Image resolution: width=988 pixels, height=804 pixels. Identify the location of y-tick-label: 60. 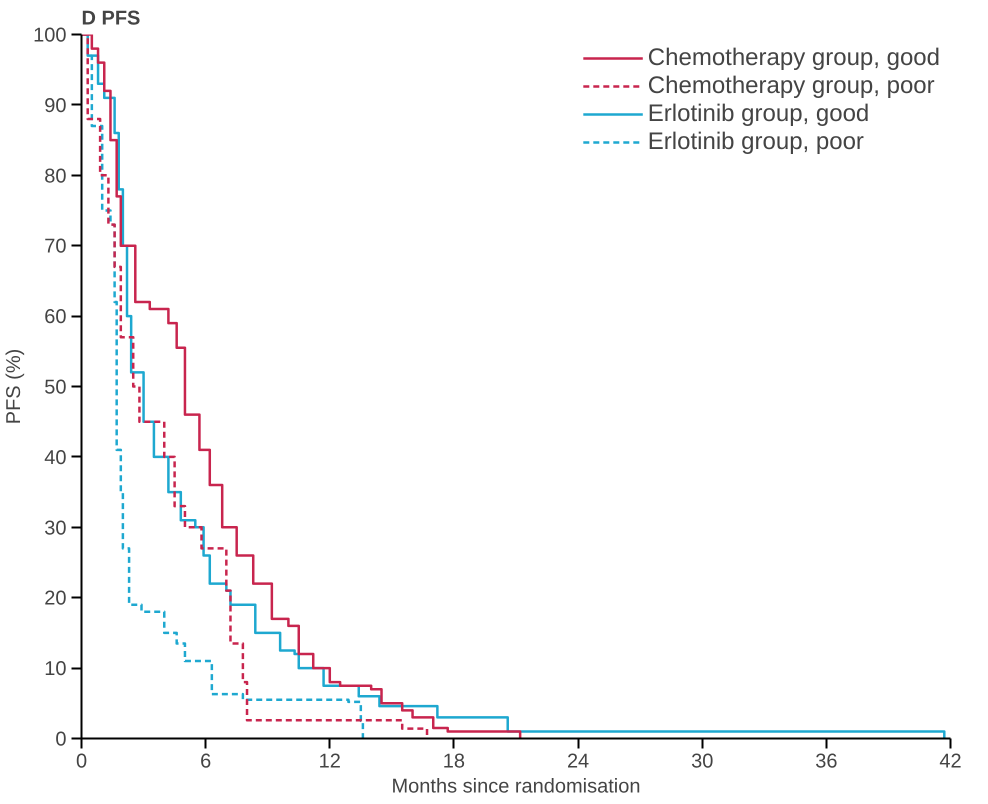
(55, 317).